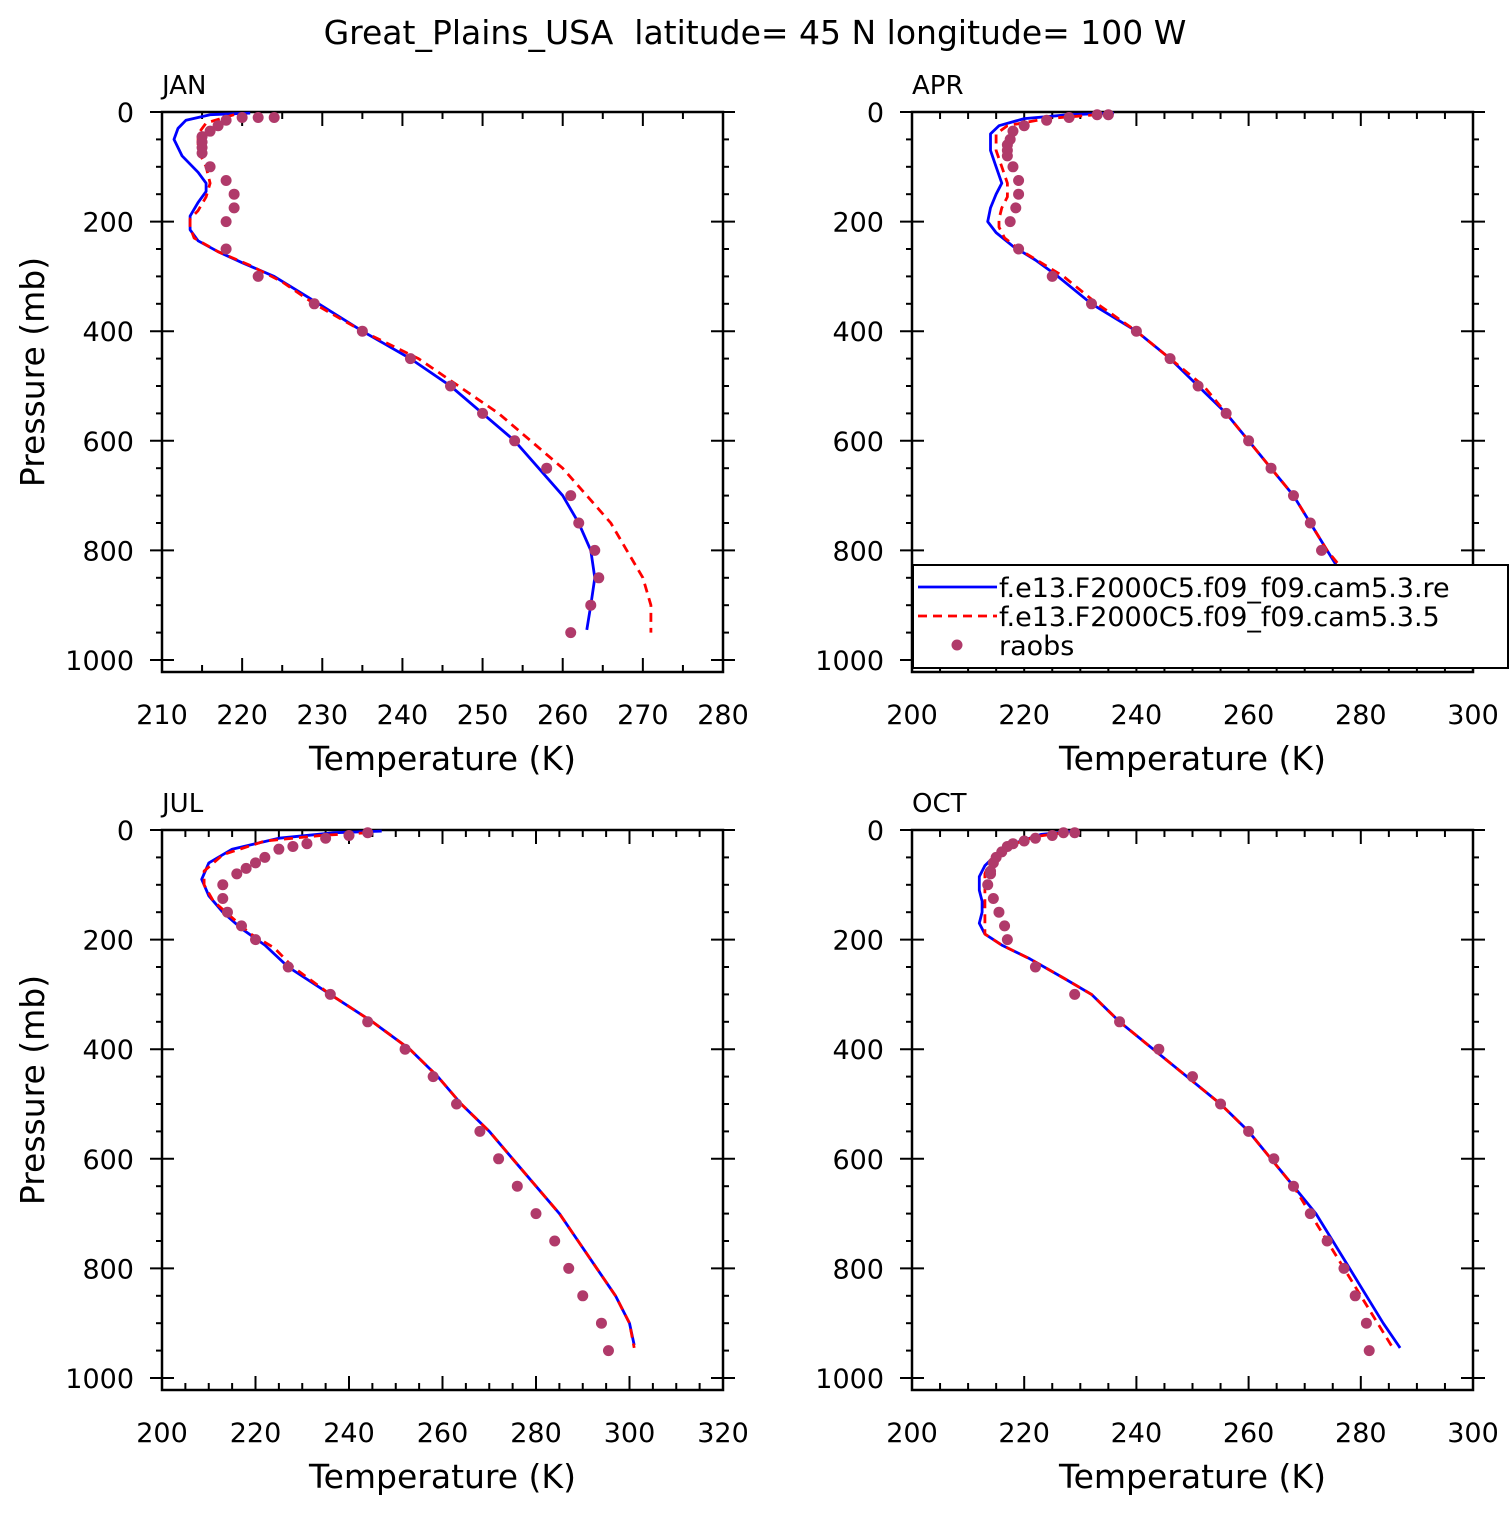 This screenshot has width=1510, height=1515. Describe the element at coordinates (323, 715) in the screenshot. I see `x-tick-label: 230` at that location.